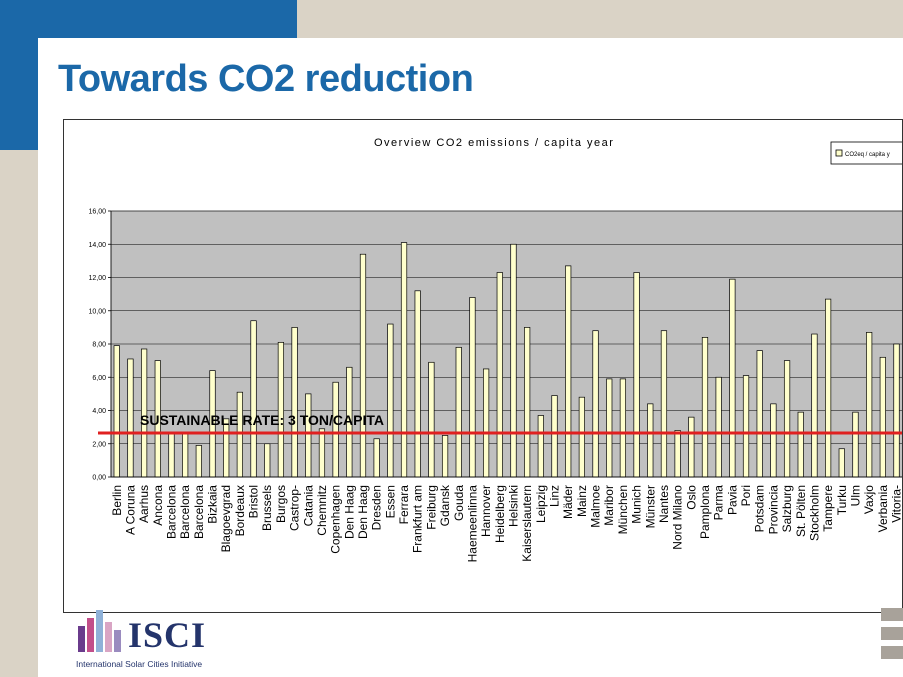 The width and height of the screenshot is (903, 677). What do you see at coordinates (732, 500) in the screenshot?
I see `x-tick-label: Pavia` at bounding box center [732, 500].